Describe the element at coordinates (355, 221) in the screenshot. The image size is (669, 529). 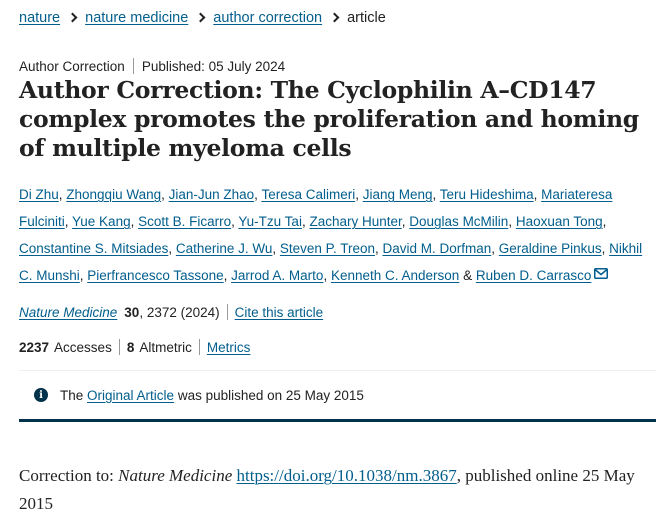
I see `author-link: Zachary Hunter` at that location.